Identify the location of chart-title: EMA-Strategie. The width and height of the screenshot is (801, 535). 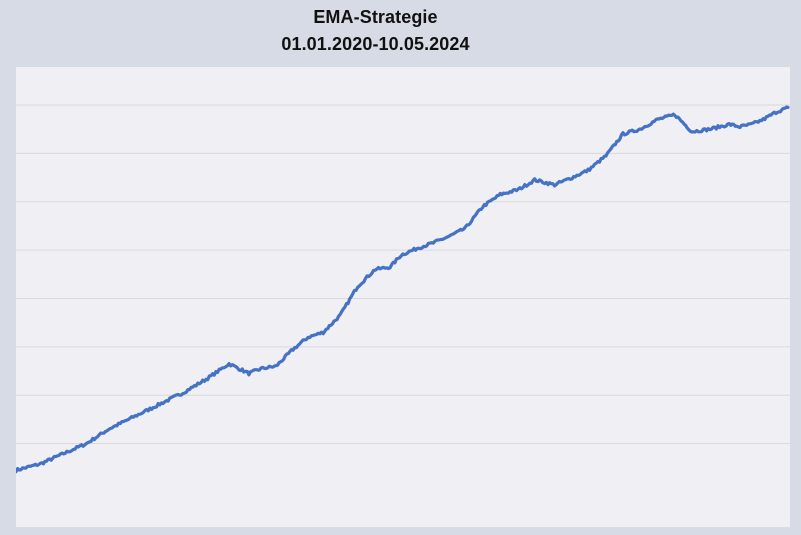
(375, 17).